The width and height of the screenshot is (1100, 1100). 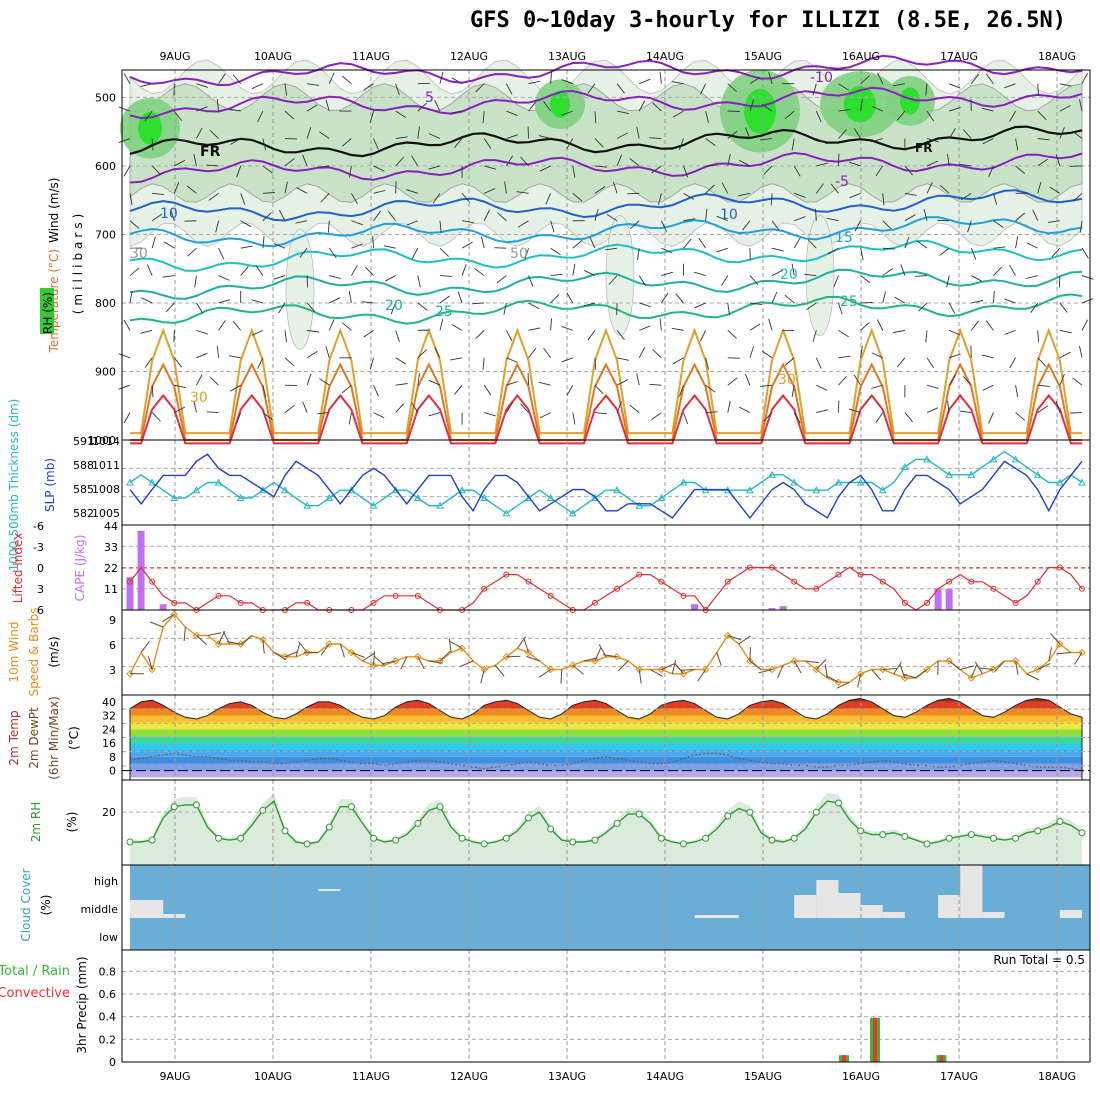 What do you see at coordinates (105, 303) in the screenshot?
I see `y-tick-label: 800` at bounding box center [105, 303].